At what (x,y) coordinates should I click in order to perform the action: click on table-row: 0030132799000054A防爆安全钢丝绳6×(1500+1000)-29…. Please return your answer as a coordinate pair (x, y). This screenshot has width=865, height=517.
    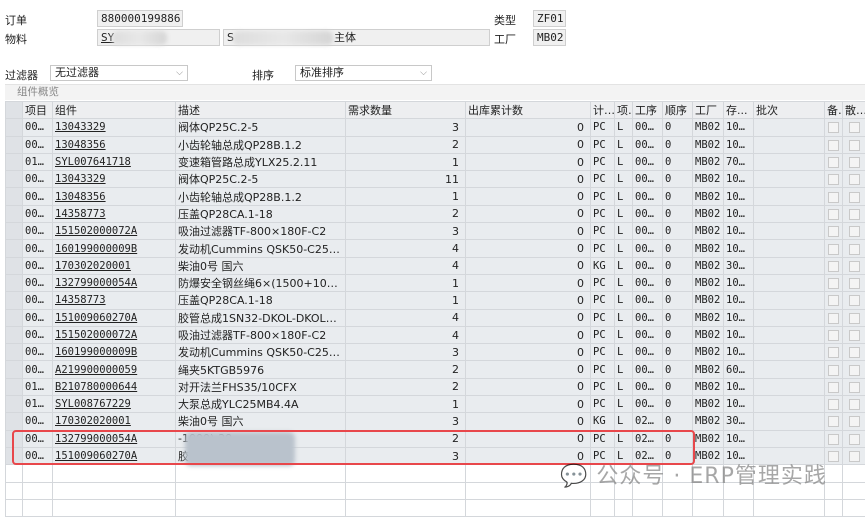
    Looking at the image, I should click on (435, 282).